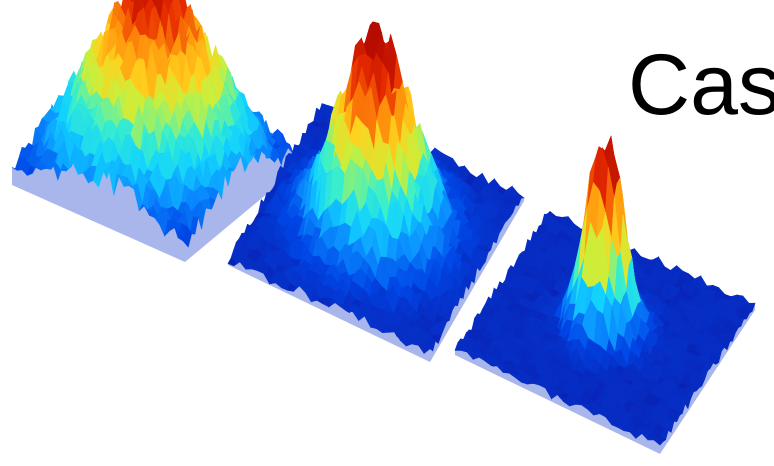 Image resolution: width=774 pixels, height=466 pixels. I want to click on narrow-peak-surface-base-skirt, so click(605, 378).